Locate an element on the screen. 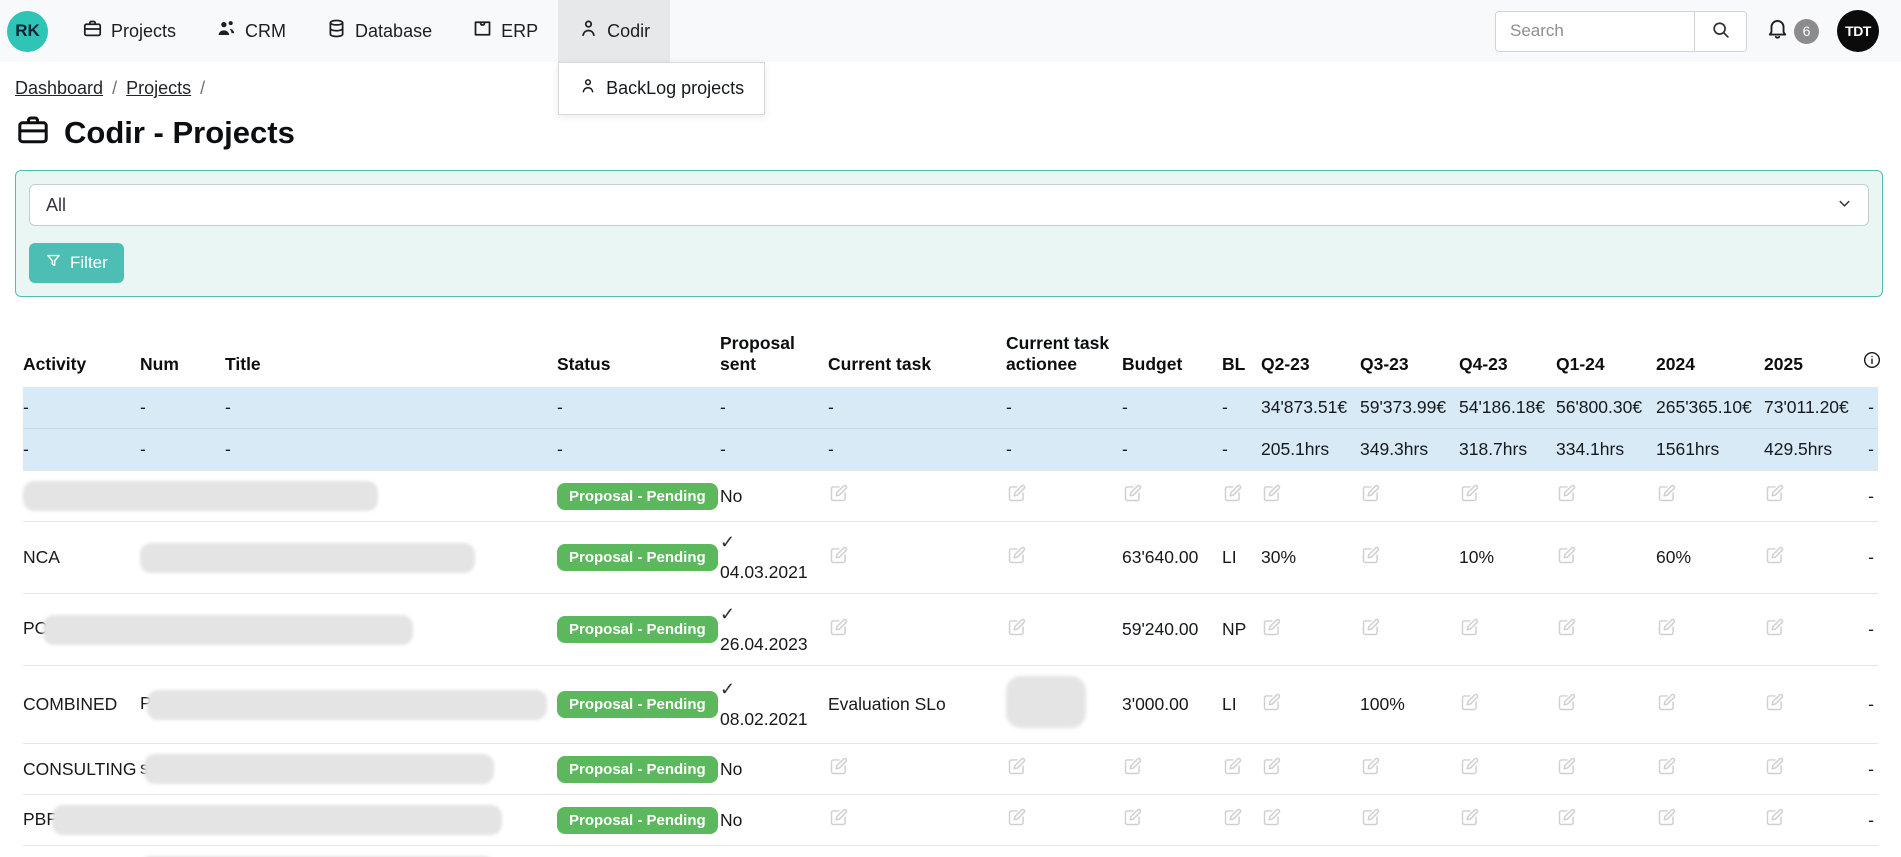  nav-item-crm: CRM is located at coordinates (251, 31).